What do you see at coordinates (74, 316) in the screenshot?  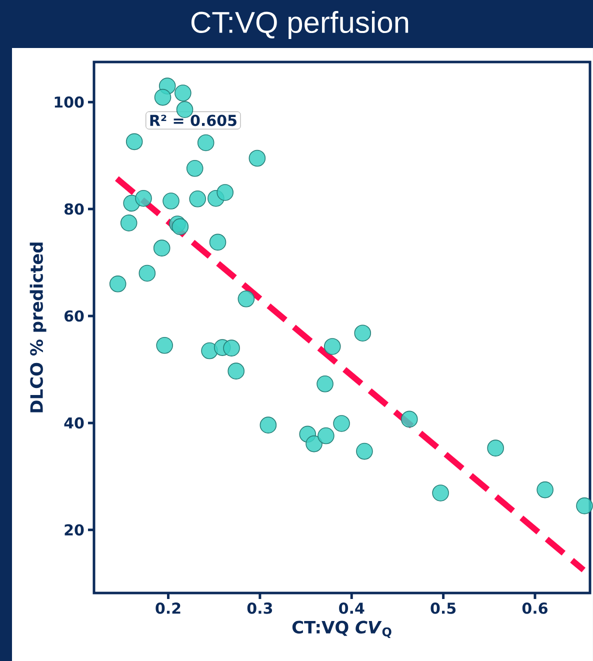 I see `y-tick-label: 60` at bounding box center [74, 316].